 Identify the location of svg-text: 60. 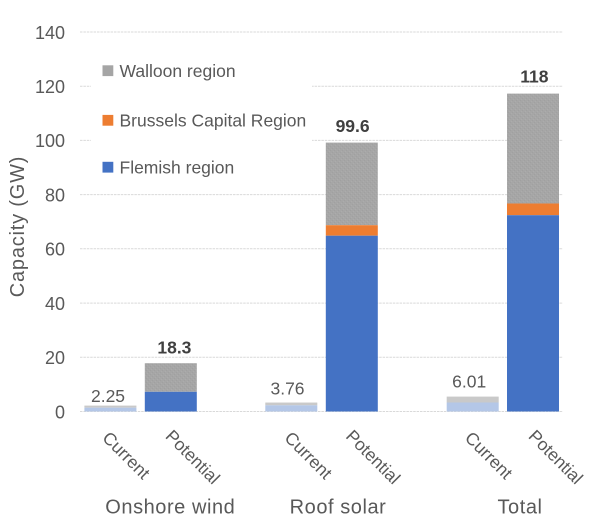
(55, 250).